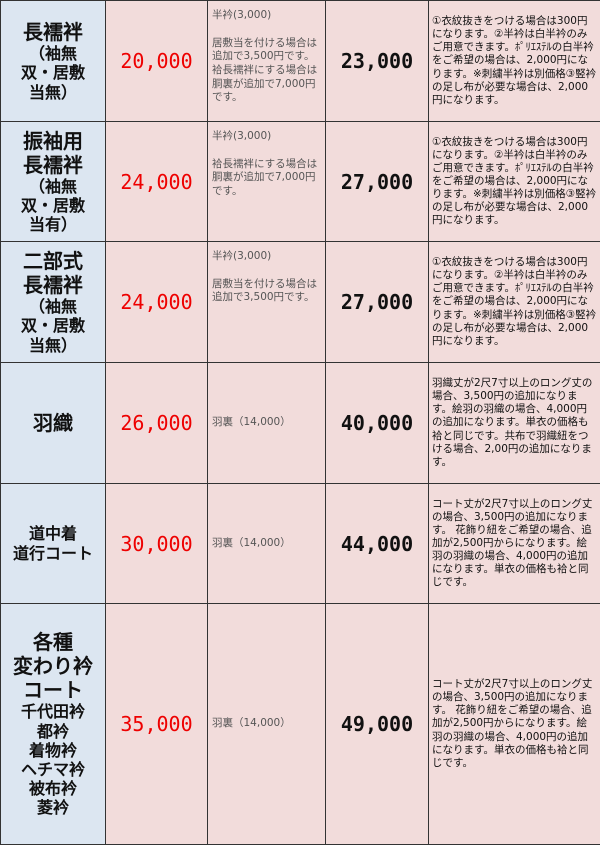 This screenshot has width=600, height=845. I want to click on total-price: 49,000, so click(377, 724).